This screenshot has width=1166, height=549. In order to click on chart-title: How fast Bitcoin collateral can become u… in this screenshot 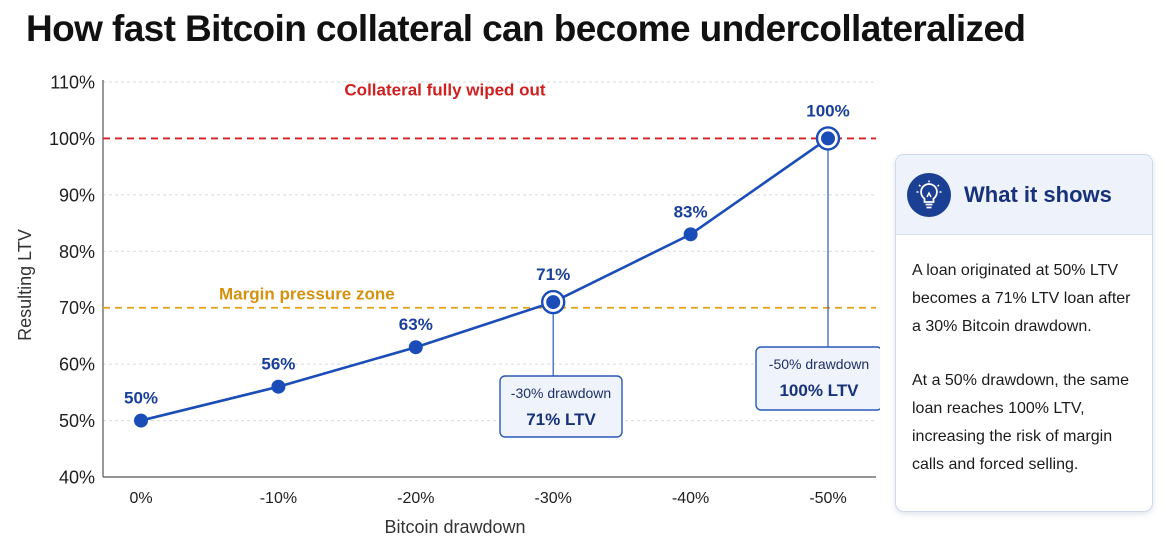, I will do `click(526, 28)`.